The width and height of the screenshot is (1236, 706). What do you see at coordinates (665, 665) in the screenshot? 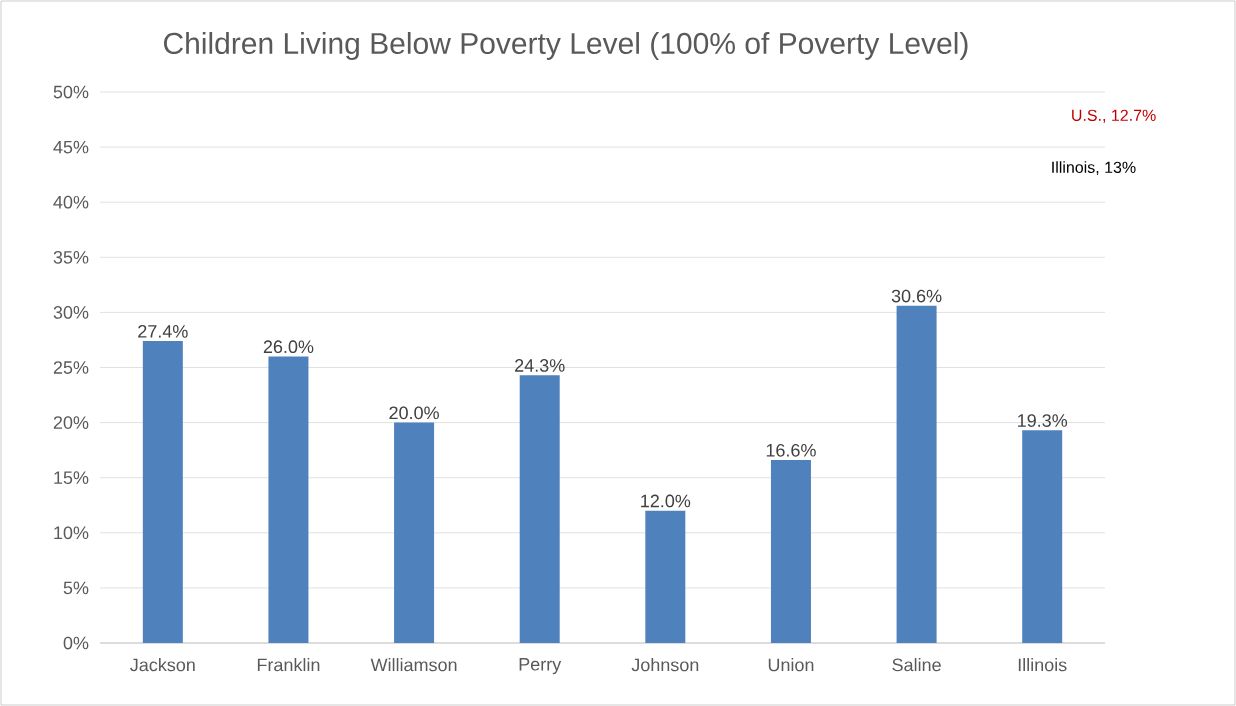
I see `x-tick-label: Johnson` at bounding box center [665, 665].